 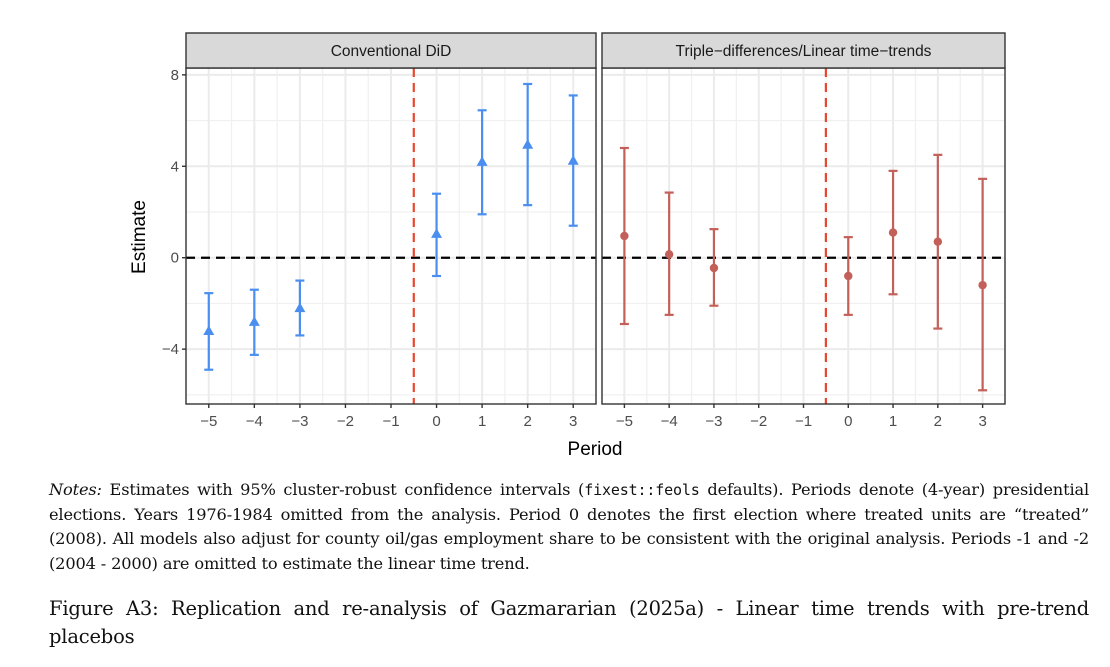 I want to click on y-tick-label: 8, so click(x=175, y=75).